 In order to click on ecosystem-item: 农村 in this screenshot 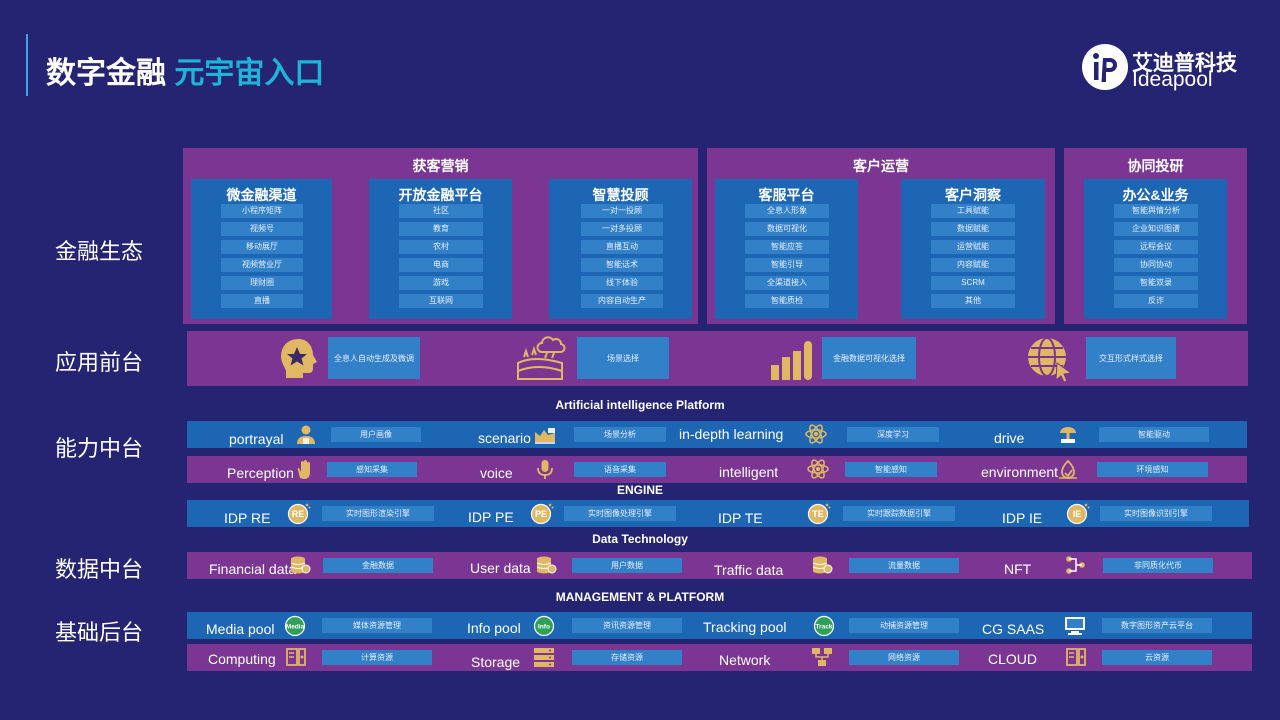, I will do `click(441, 247)`.